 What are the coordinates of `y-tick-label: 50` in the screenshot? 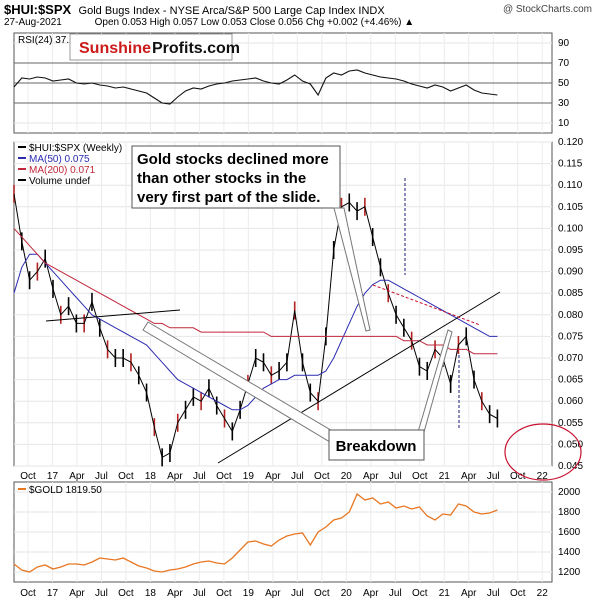 It's located at (564, 83).